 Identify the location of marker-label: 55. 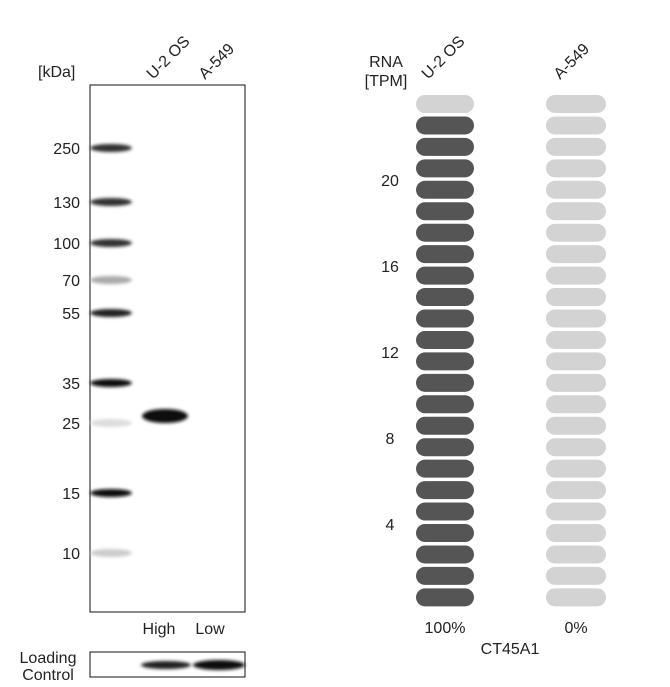
(71, 314).